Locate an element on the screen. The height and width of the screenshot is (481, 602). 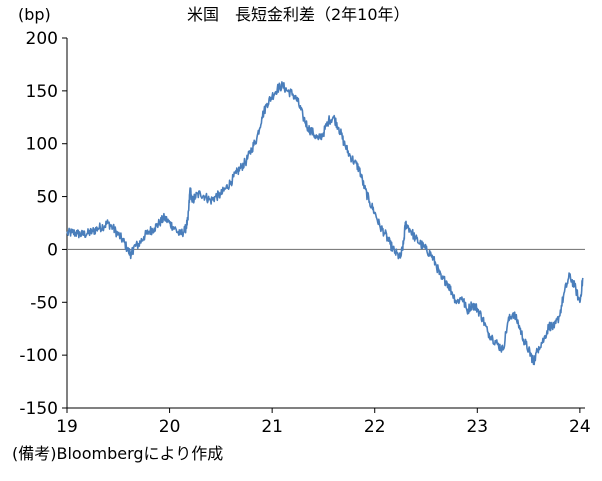
y-tick-label: 50 is located at coordinates (47, 198).